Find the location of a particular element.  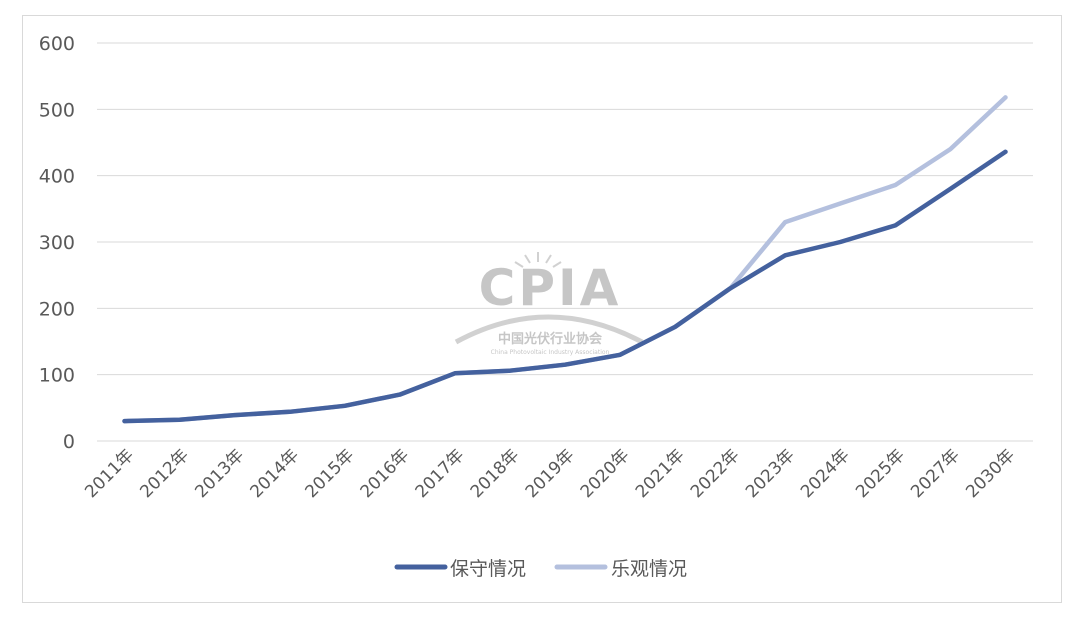

x-tick-label: 2021年 is located at coordinates (660, 473).